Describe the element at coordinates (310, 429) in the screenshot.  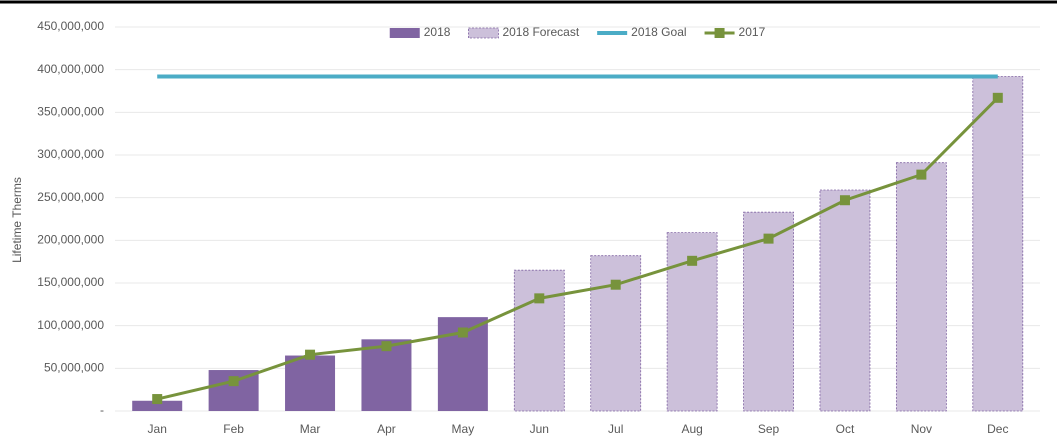
I see `x-tick-label: Mar` at that location.